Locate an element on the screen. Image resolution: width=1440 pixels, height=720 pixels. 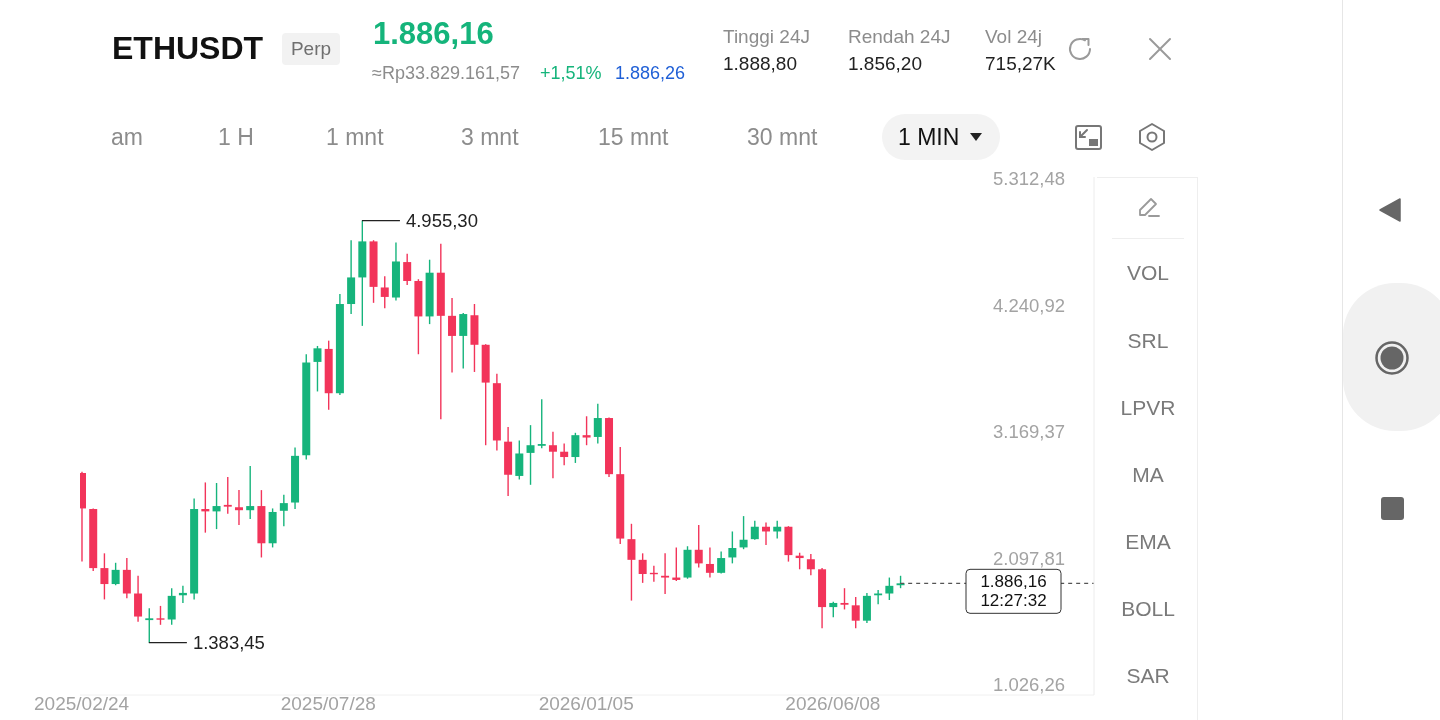
y-tick-label: 2.097,81 is located at coordinates (1028, 558).